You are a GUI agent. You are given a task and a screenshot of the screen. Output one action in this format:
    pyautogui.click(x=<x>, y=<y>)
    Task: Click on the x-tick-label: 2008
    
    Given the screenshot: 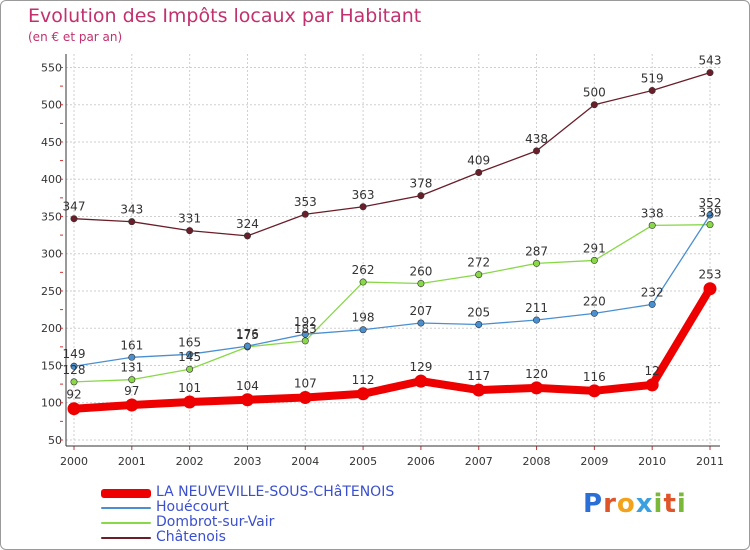 What is the action you would take?
    pyautogui.click(x=537, y=461)
    